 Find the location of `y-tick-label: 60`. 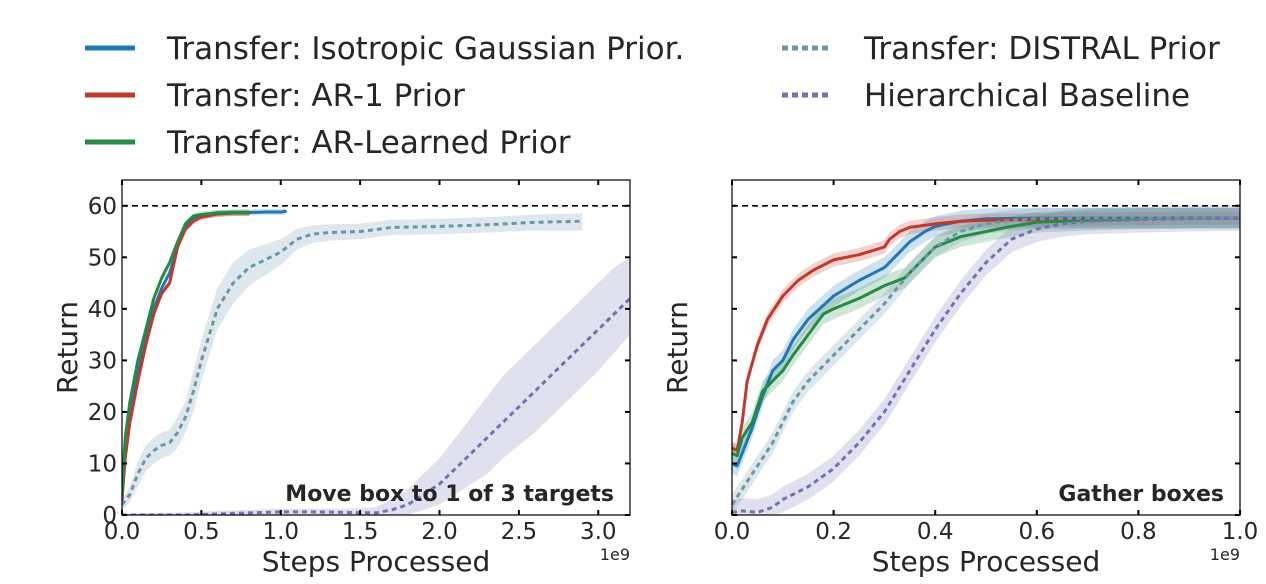

y-tick-label: 60 is located at coordinates (102, 207).